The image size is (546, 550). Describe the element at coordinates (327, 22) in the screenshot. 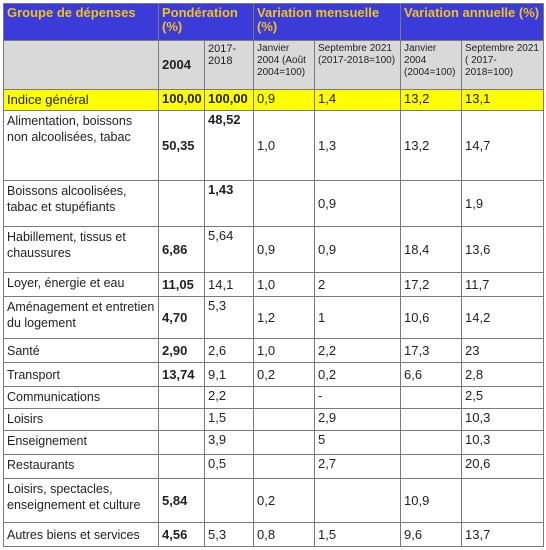

I see `header-monthly-variation: Variation mensuelle (%)` at that location.